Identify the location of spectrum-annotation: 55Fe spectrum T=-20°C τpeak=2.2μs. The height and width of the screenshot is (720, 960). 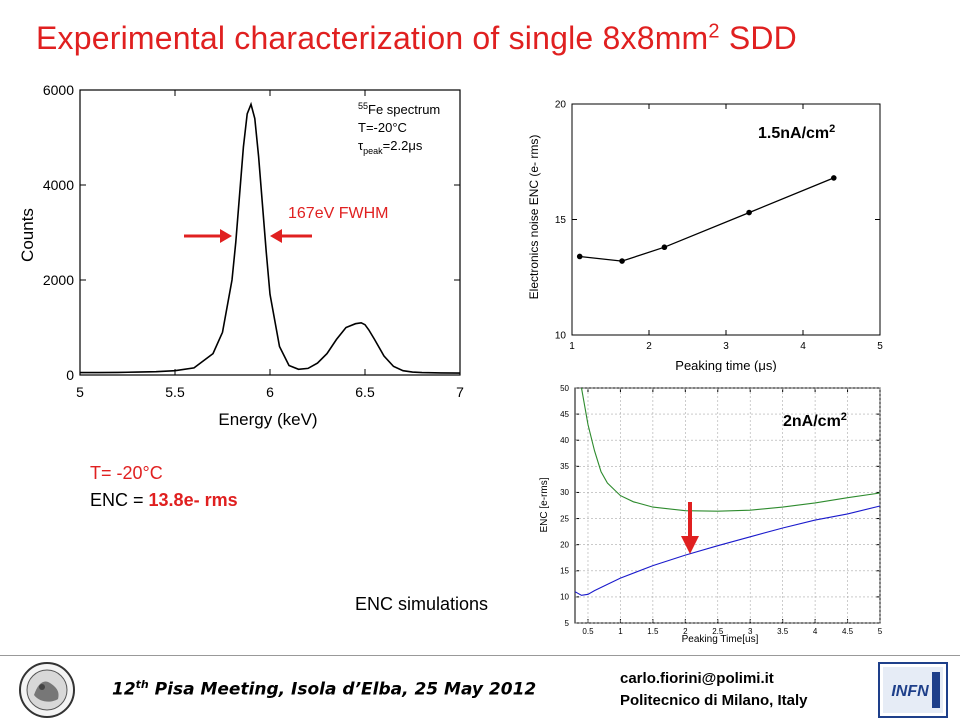
(399, 128).